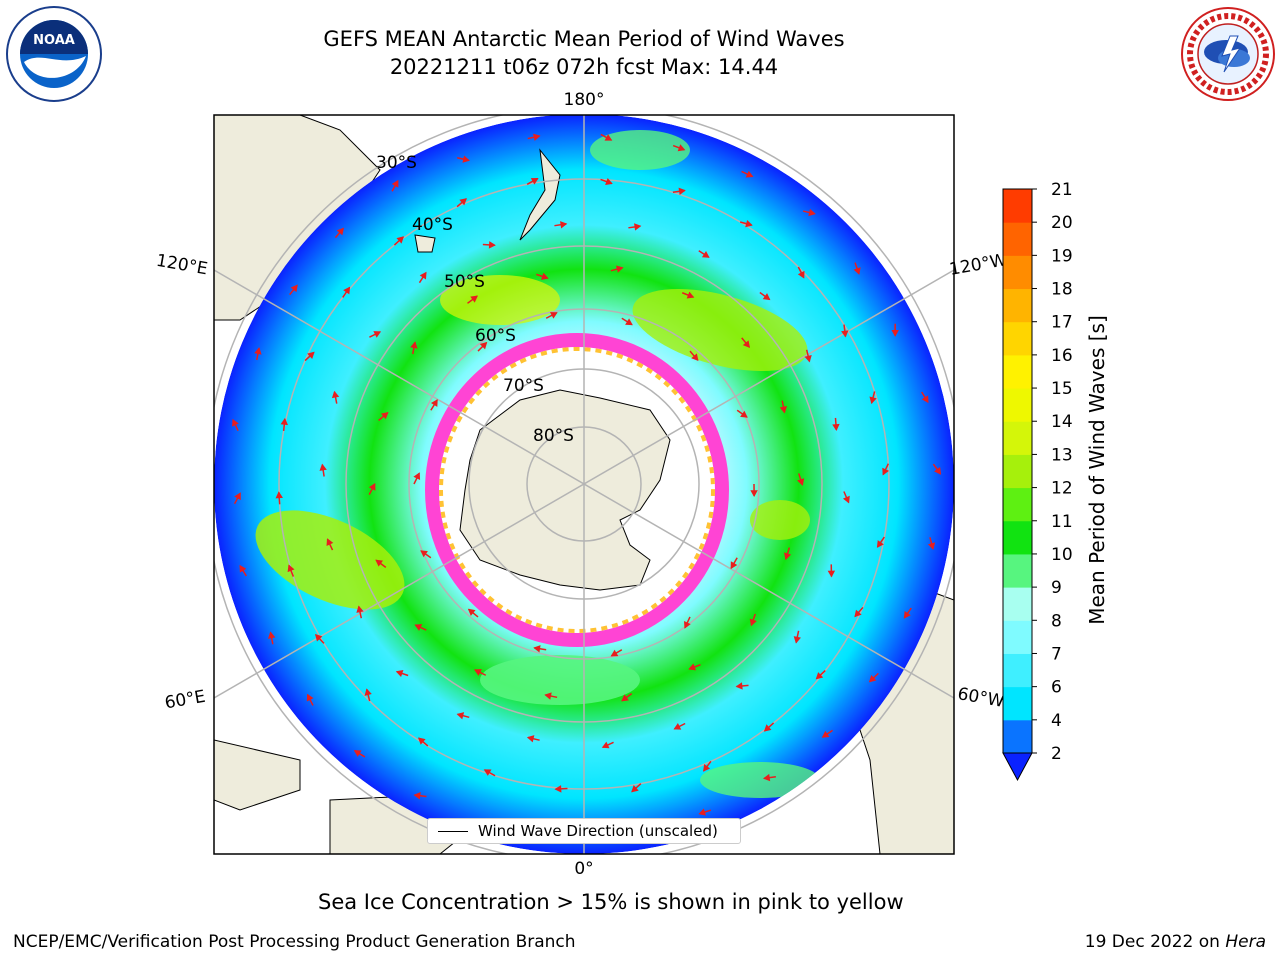 The height and width of the screenshot is (960, 1280). I want to click on colorbar-tick-label: 13, so click(1062, 455).